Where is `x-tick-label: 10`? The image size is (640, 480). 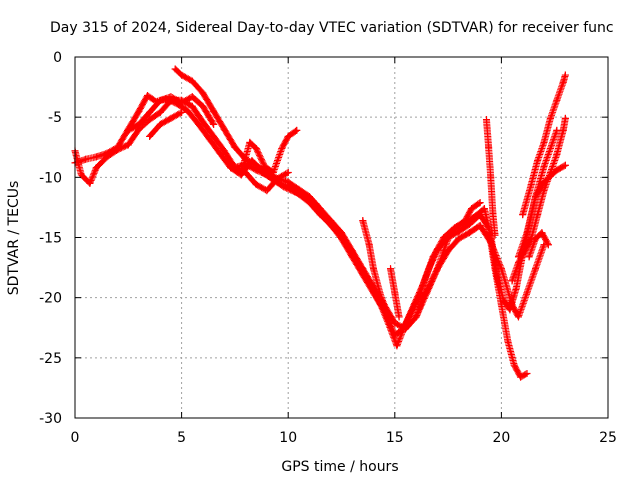 x-tick-label: 10 is located at coordinates (288, 438).